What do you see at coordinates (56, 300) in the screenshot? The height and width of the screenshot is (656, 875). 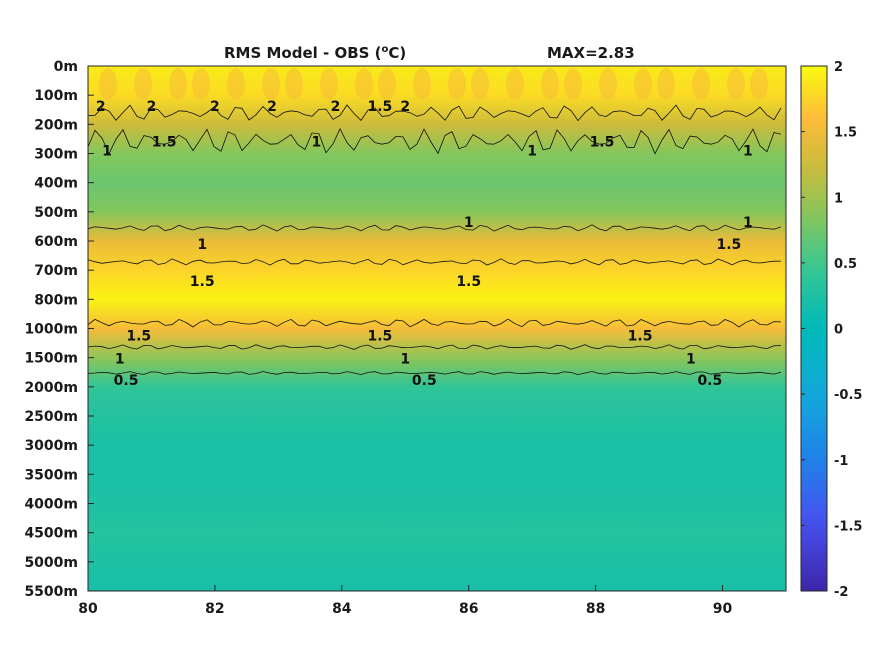 I see `y-tick-label: 800m` at bounding box center [56, 300].